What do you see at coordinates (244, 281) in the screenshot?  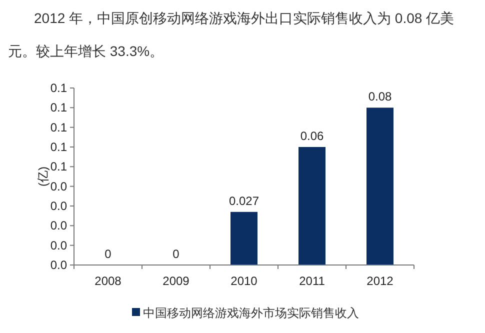 I see `x-tick-label: 2010` at bounding box center [244, 281].